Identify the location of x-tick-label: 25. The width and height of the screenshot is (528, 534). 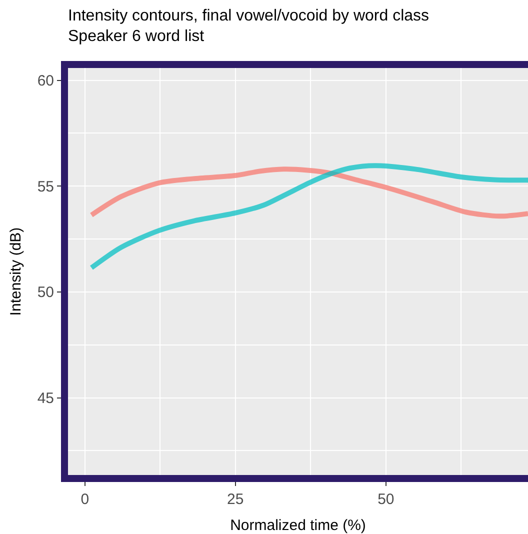
(235, 499).